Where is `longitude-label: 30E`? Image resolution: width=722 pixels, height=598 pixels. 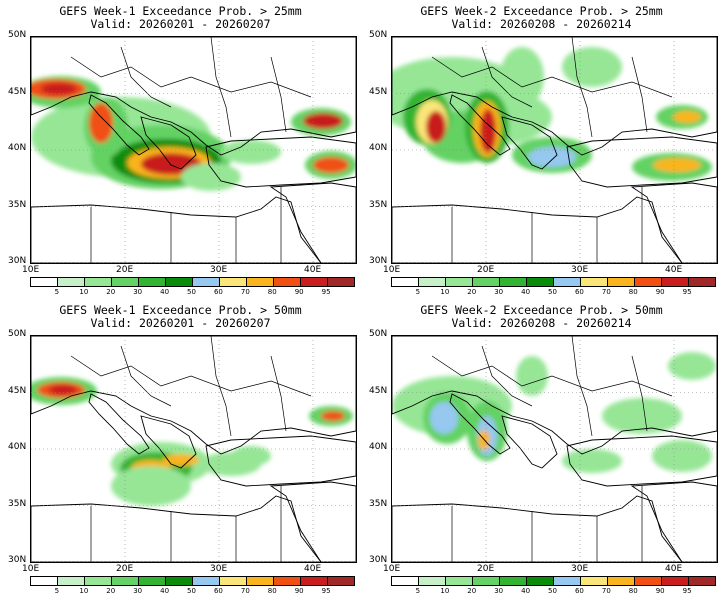 longitude-label: 30E is located at coordinates (219, 270).